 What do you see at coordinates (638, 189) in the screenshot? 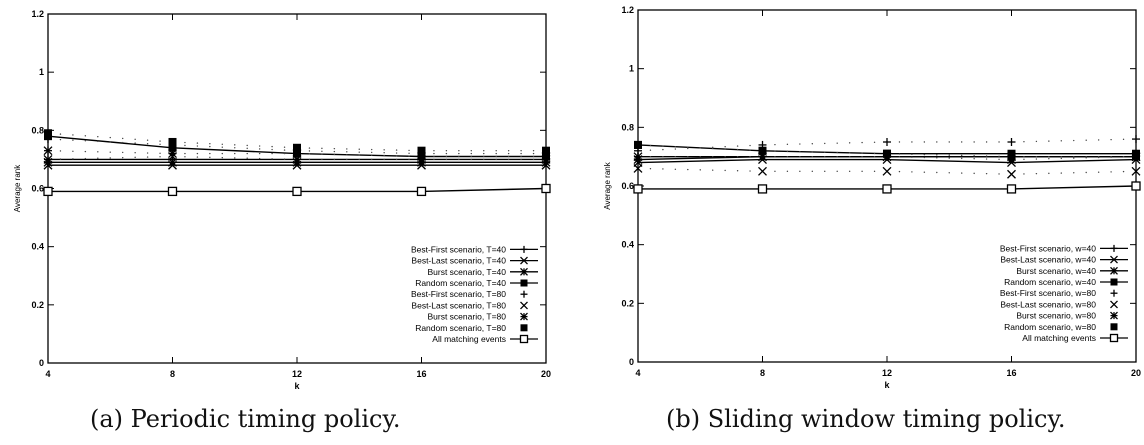
I see `chart-b-series-8-point` at bounding box center [638, 189].